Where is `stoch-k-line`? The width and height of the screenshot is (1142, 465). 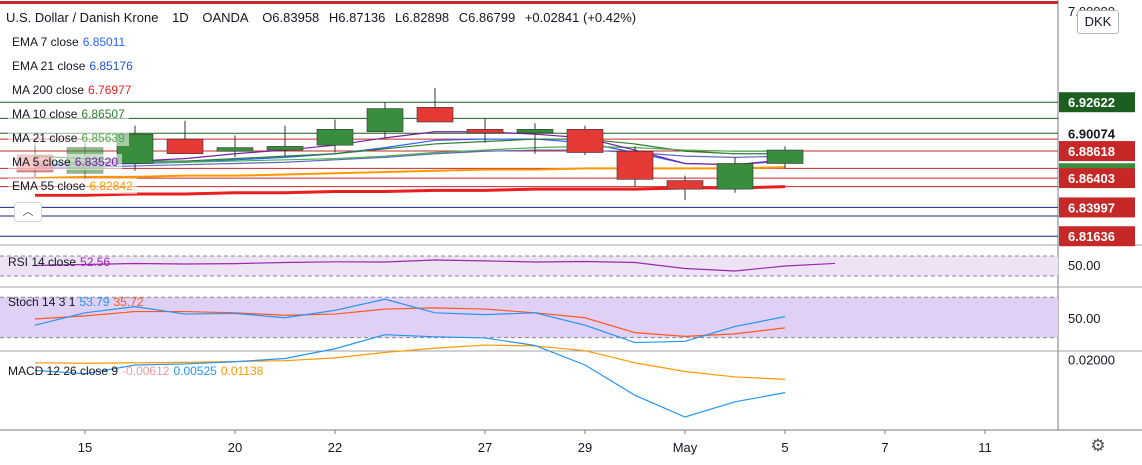
stoch-k-line is located at coordinates (410, 321).